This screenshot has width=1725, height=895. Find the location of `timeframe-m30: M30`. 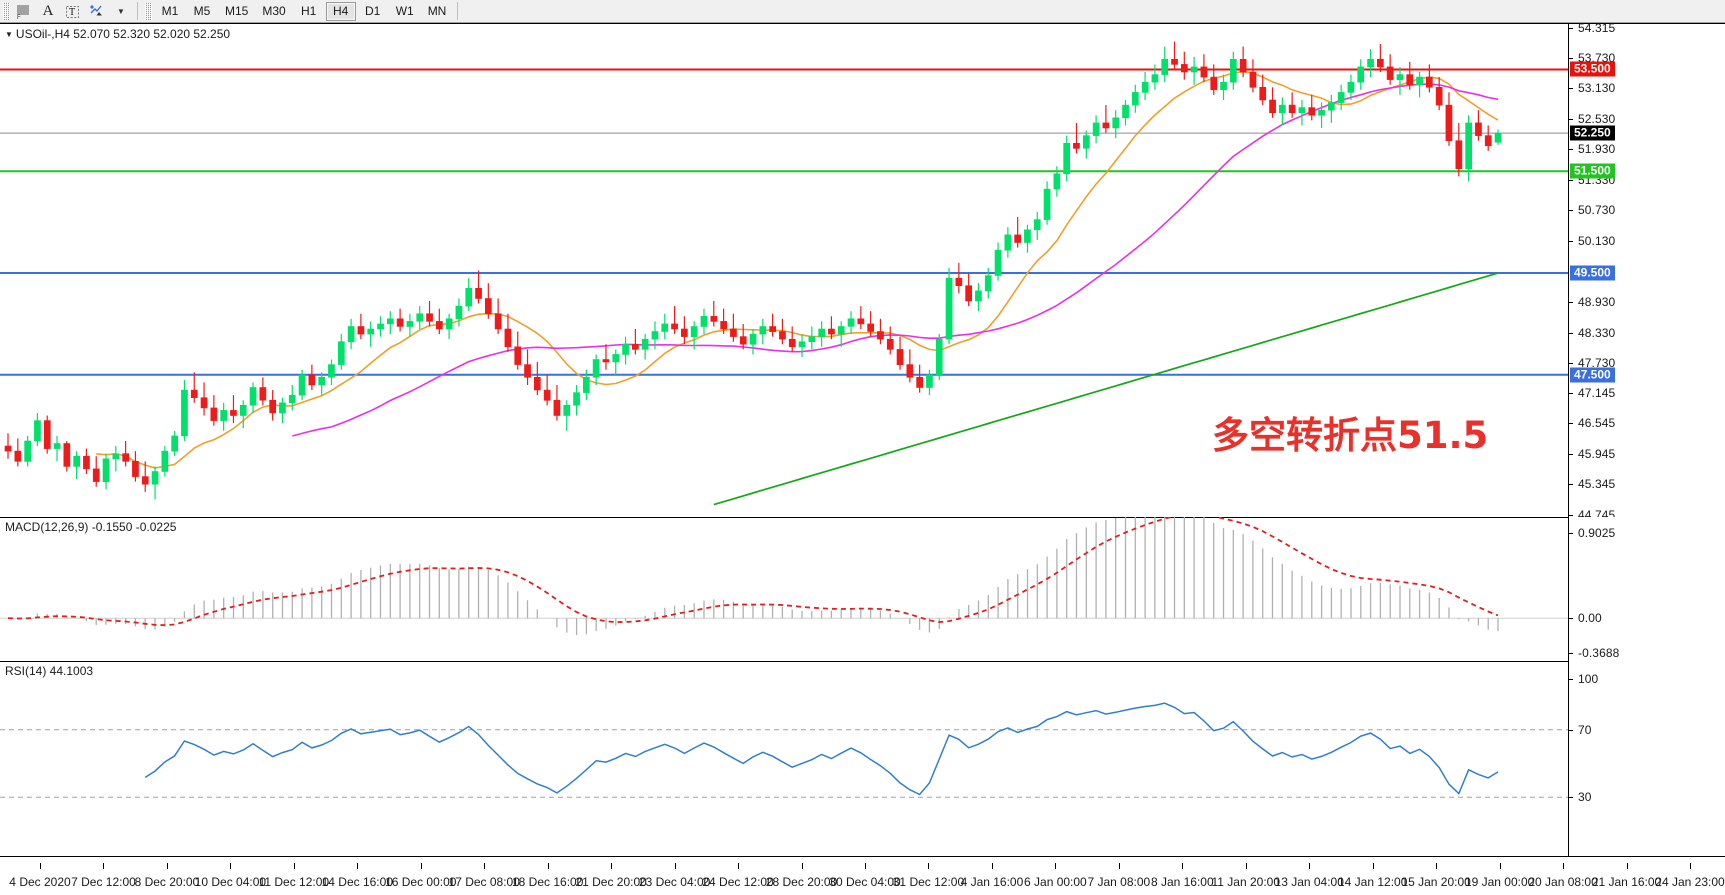

timeframe-m30: M30 is located at coordinates (274, 11).